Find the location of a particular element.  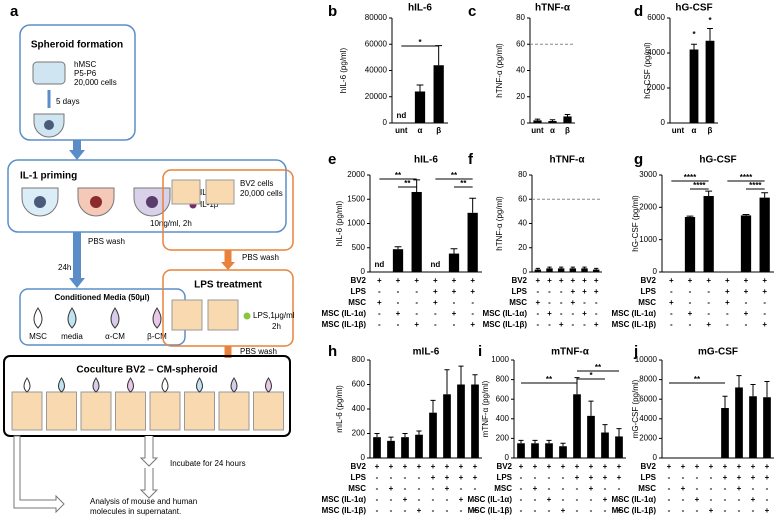

drop is located at coordinates (38, 318).